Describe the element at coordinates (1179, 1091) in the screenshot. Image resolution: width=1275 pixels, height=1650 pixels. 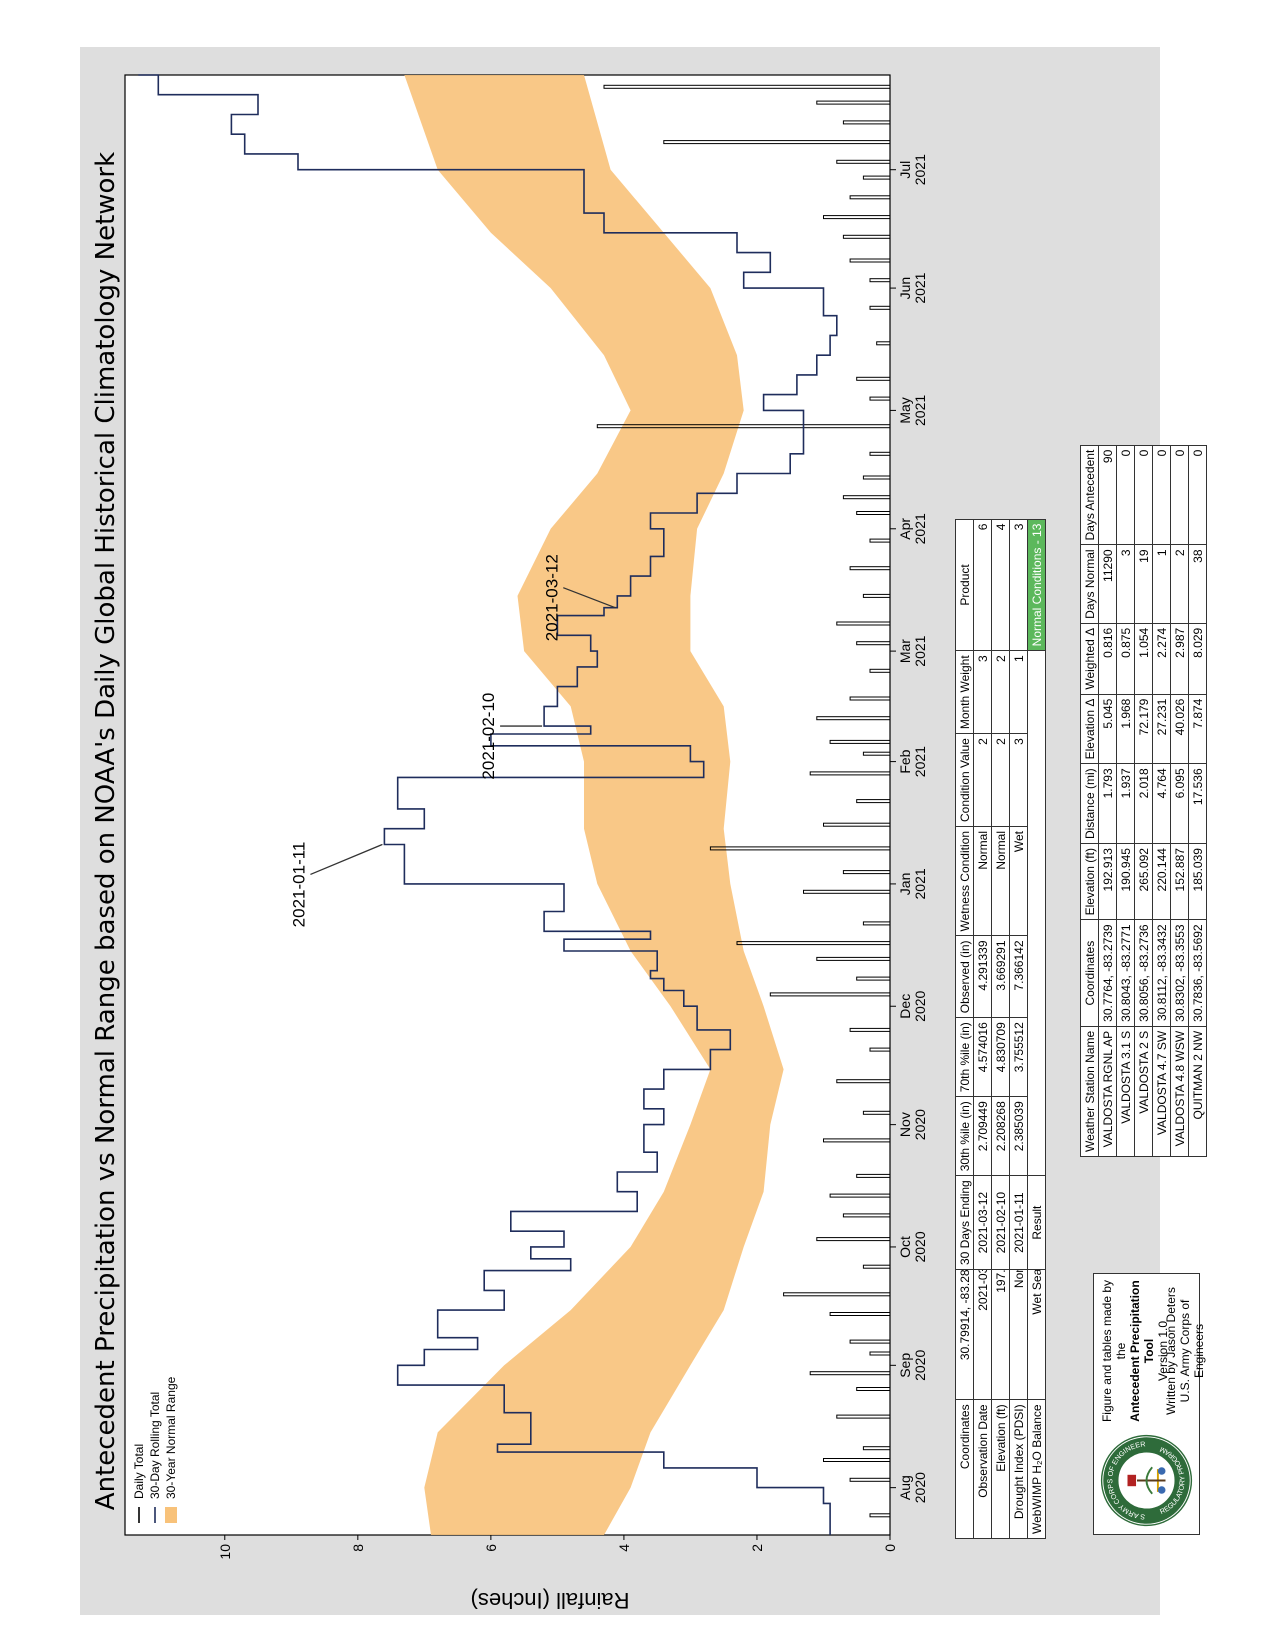
I see `station-table-cell: VALDOSTA 4.8 WSW` at that location.